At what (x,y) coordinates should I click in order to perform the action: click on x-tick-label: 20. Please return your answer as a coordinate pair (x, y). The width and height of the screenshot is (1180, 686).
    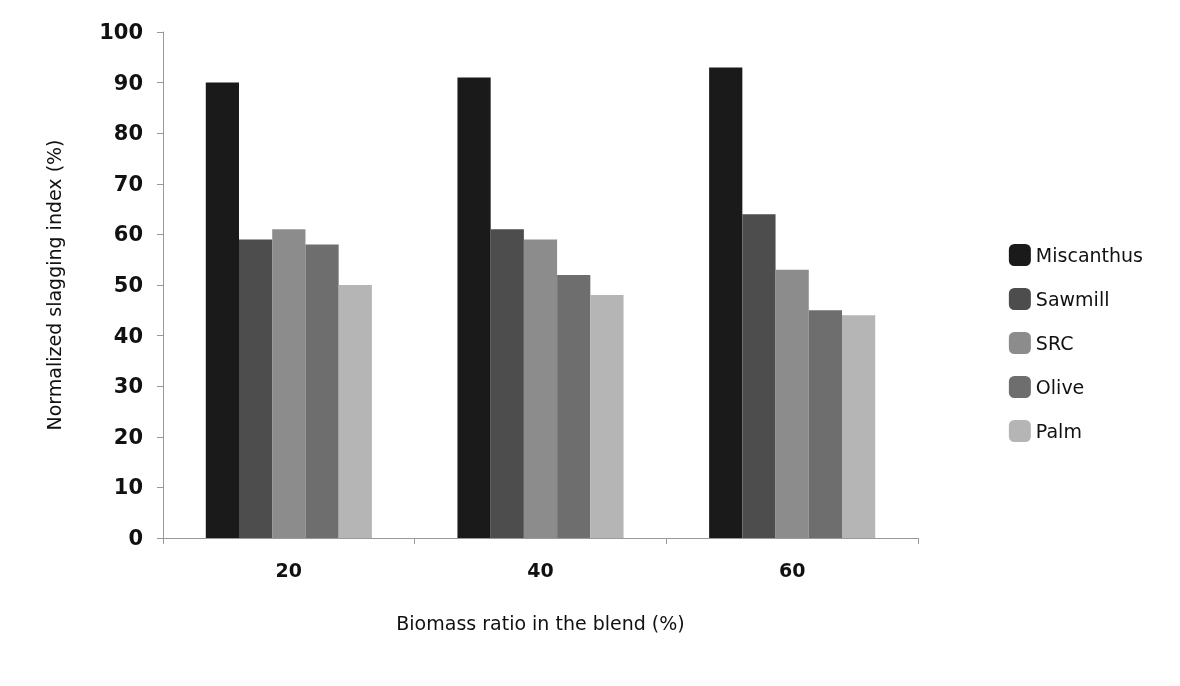
    Looking at the image, I should click on (289, 569).